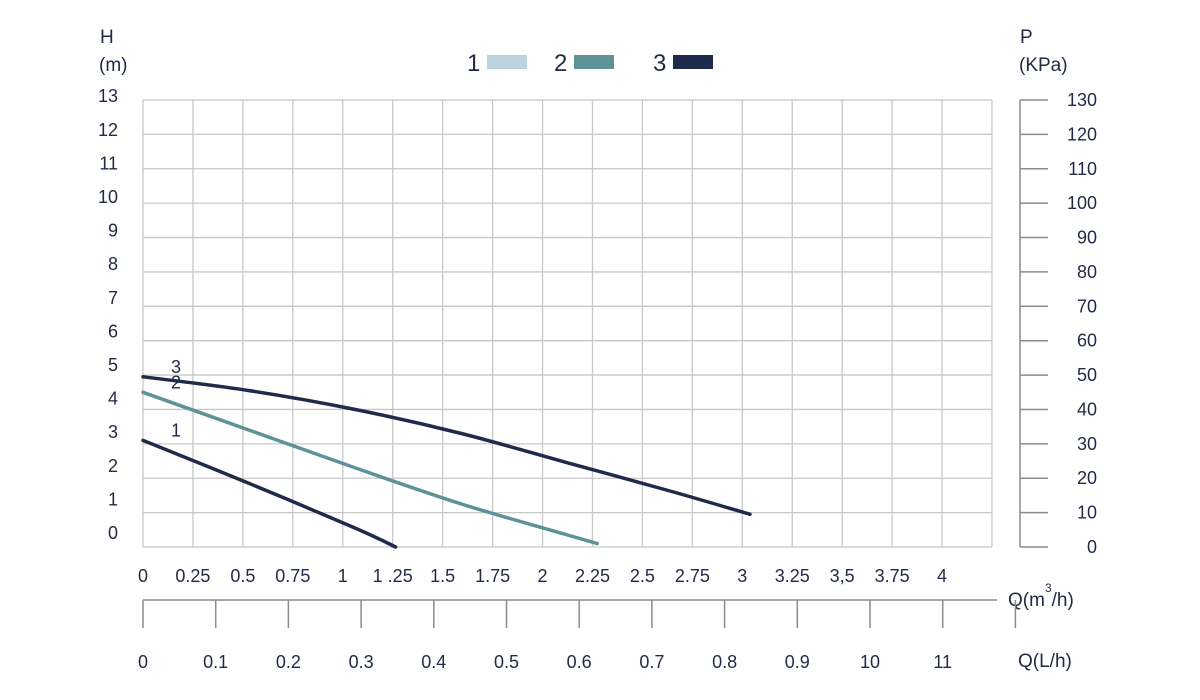  What do you see at coordinates (651, 662) in the screenshot?
I see `x-axis2-tick-label: 0.7` at bounding box center [651, 662].